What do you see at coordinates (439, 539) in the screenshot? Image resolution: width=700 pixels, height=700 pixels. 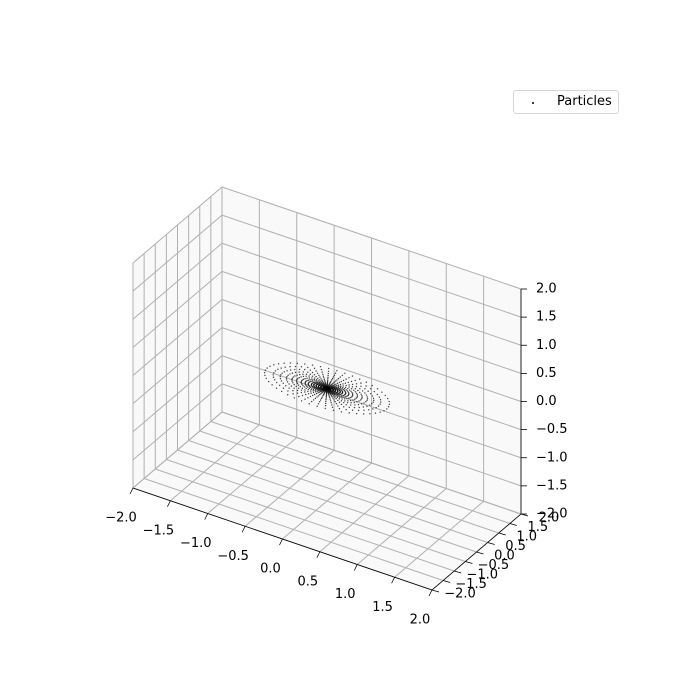 I see `grid-line-floor-x` at bounding box center [439, 539].